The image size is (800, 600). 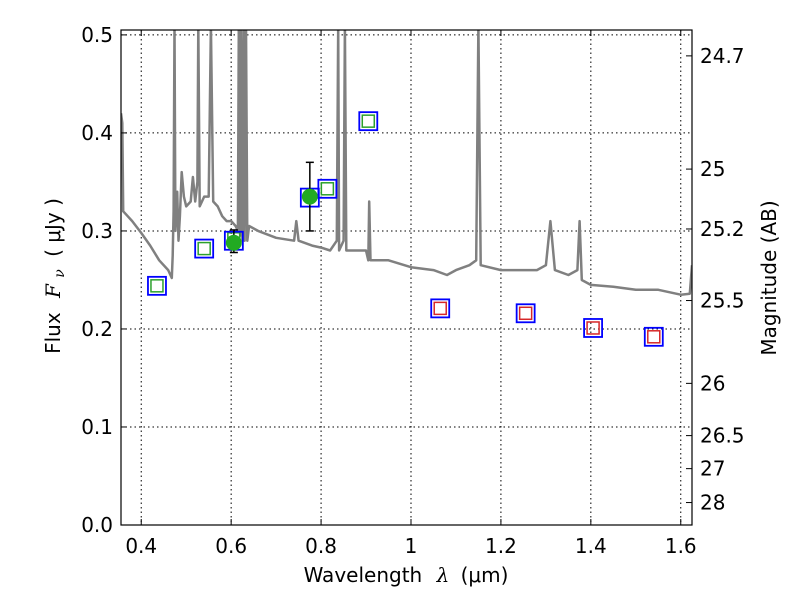 I want to click on x-tick-label: 0.4, so click(x=141, y=546).